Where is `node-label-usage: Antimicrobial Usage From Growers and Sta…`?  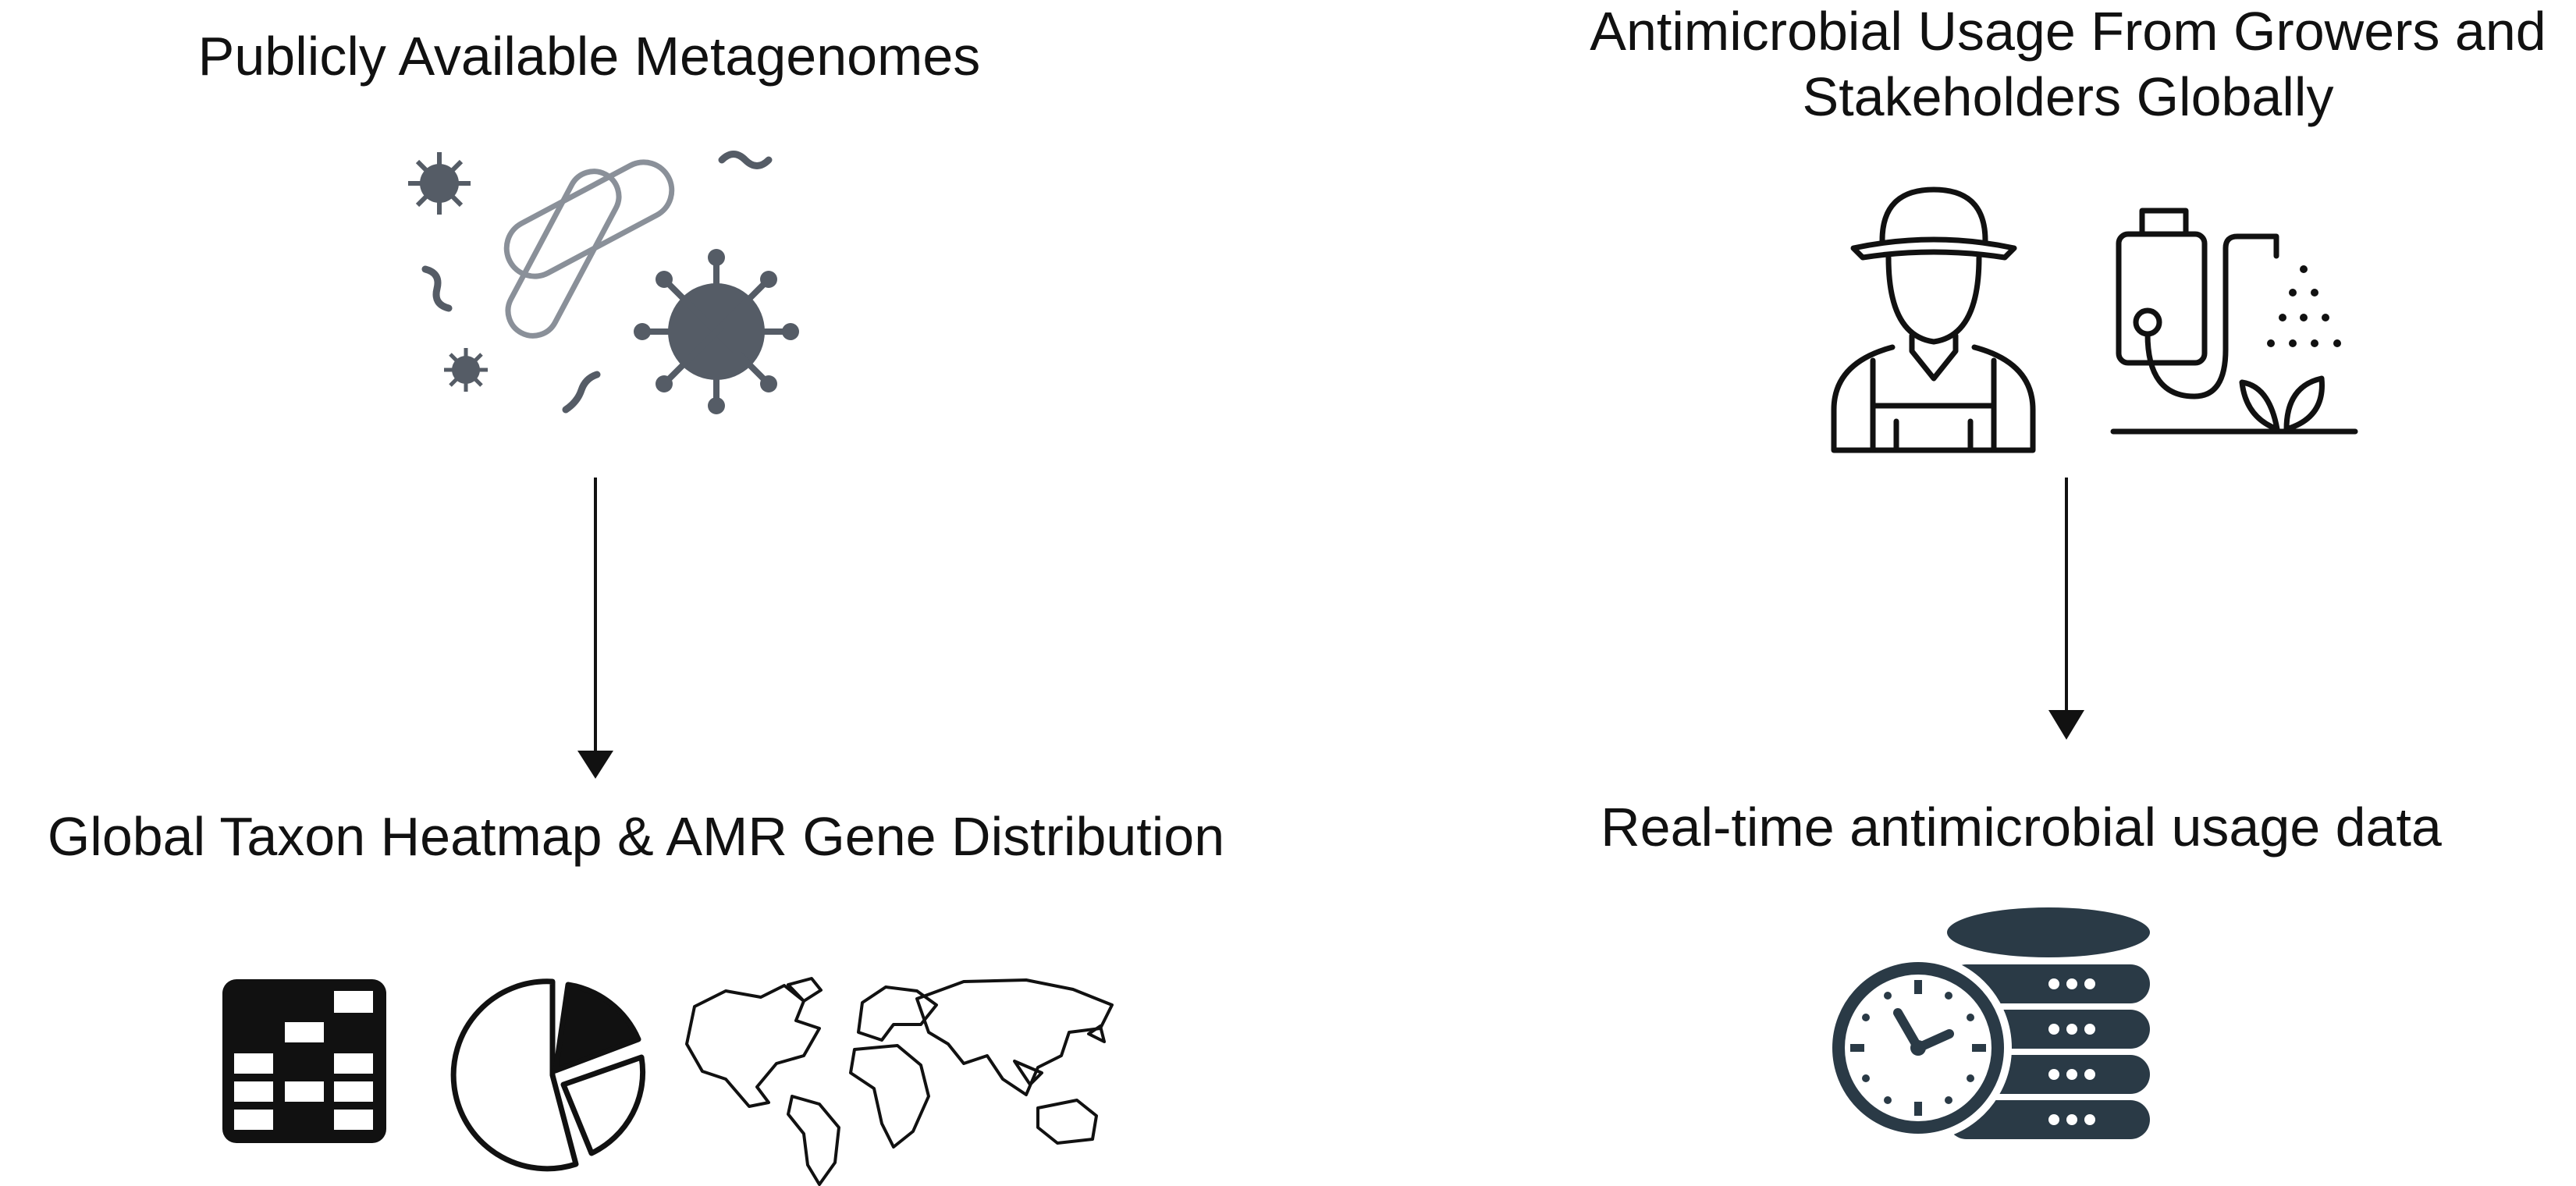 node-label-usage: Antimicrobial Usage From Growers and Sta… is located at coordinates (2053, 65).